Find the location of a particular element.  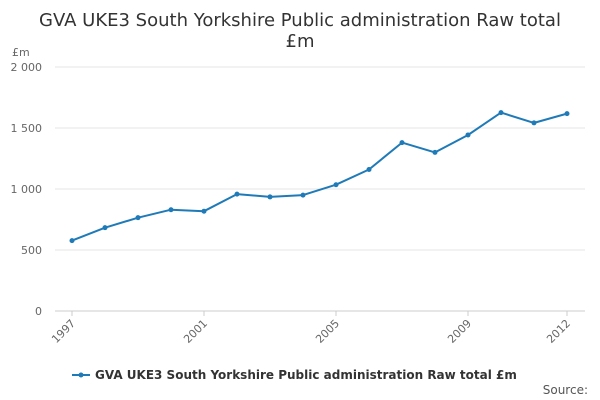

chart-title-line-2: £m is located at coordinates (300, 41).